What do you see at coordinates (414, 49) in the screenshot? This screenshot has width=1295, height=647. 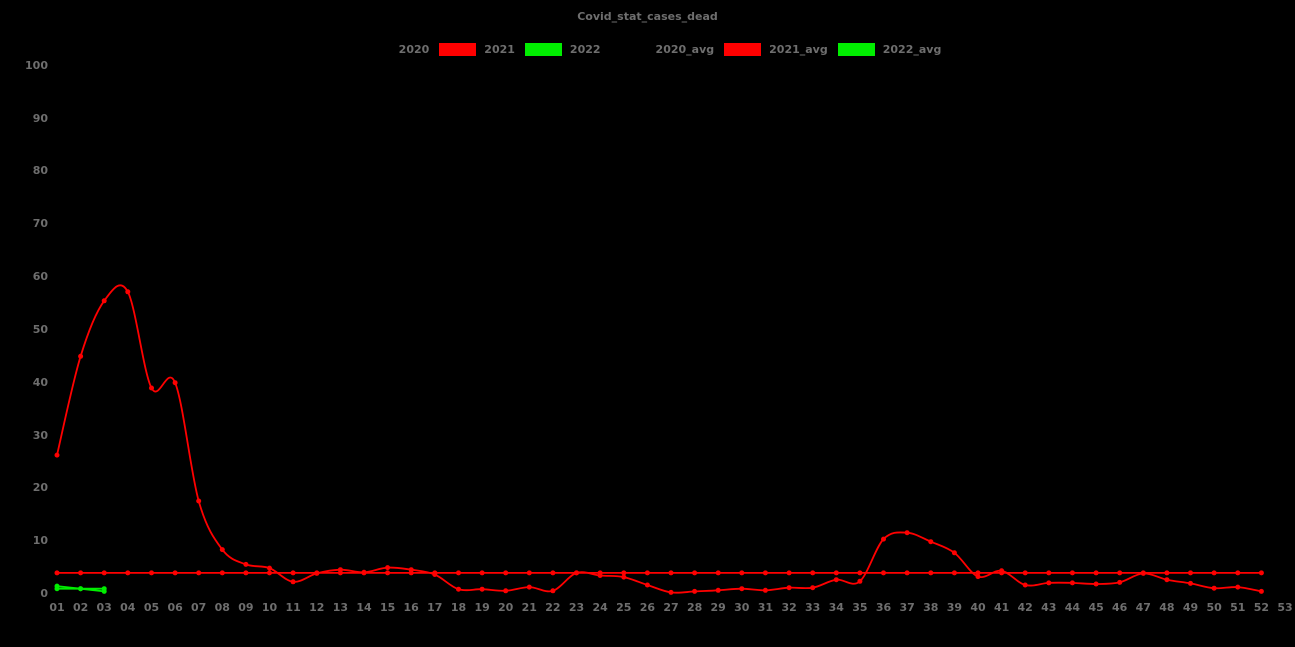 I see `legend-label: 2020` at bounding box center [414, 49].